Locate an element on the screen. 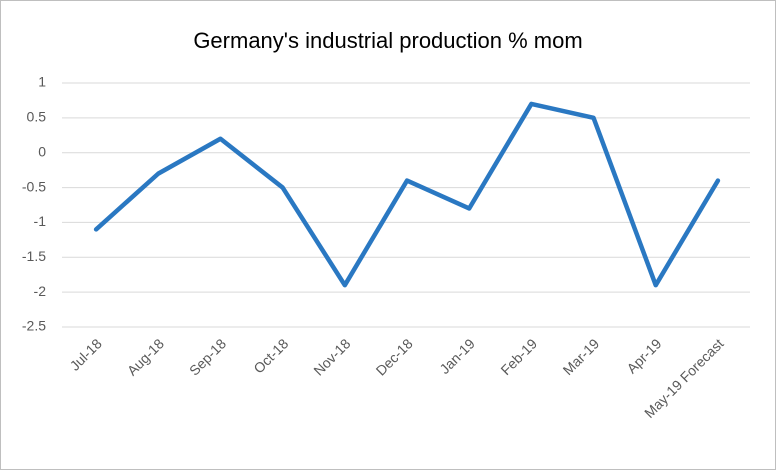 This screenshot has height=470, width=776. y-tick-label: -2.5 is located at coordinates (34, 326).